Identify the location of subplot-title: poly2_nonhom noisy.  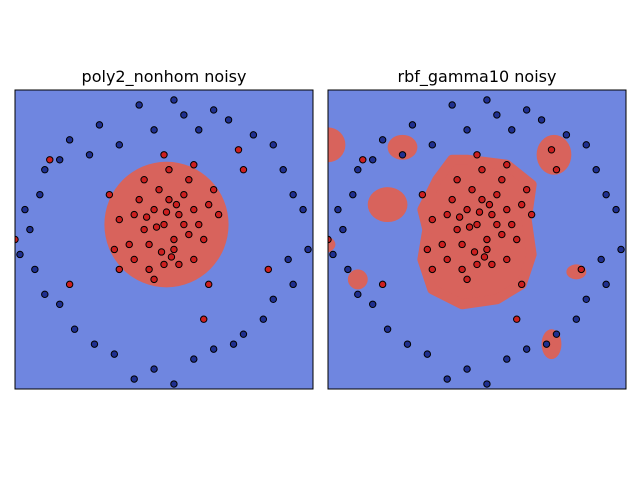
(164, 77).